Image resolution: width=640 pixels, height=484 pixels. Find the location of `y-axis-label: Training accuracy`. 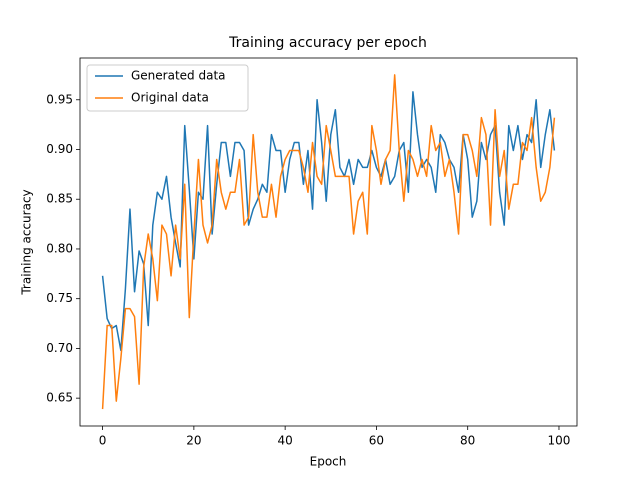

y-axis-label: Training accuracy is located at coordinates (27, 242).